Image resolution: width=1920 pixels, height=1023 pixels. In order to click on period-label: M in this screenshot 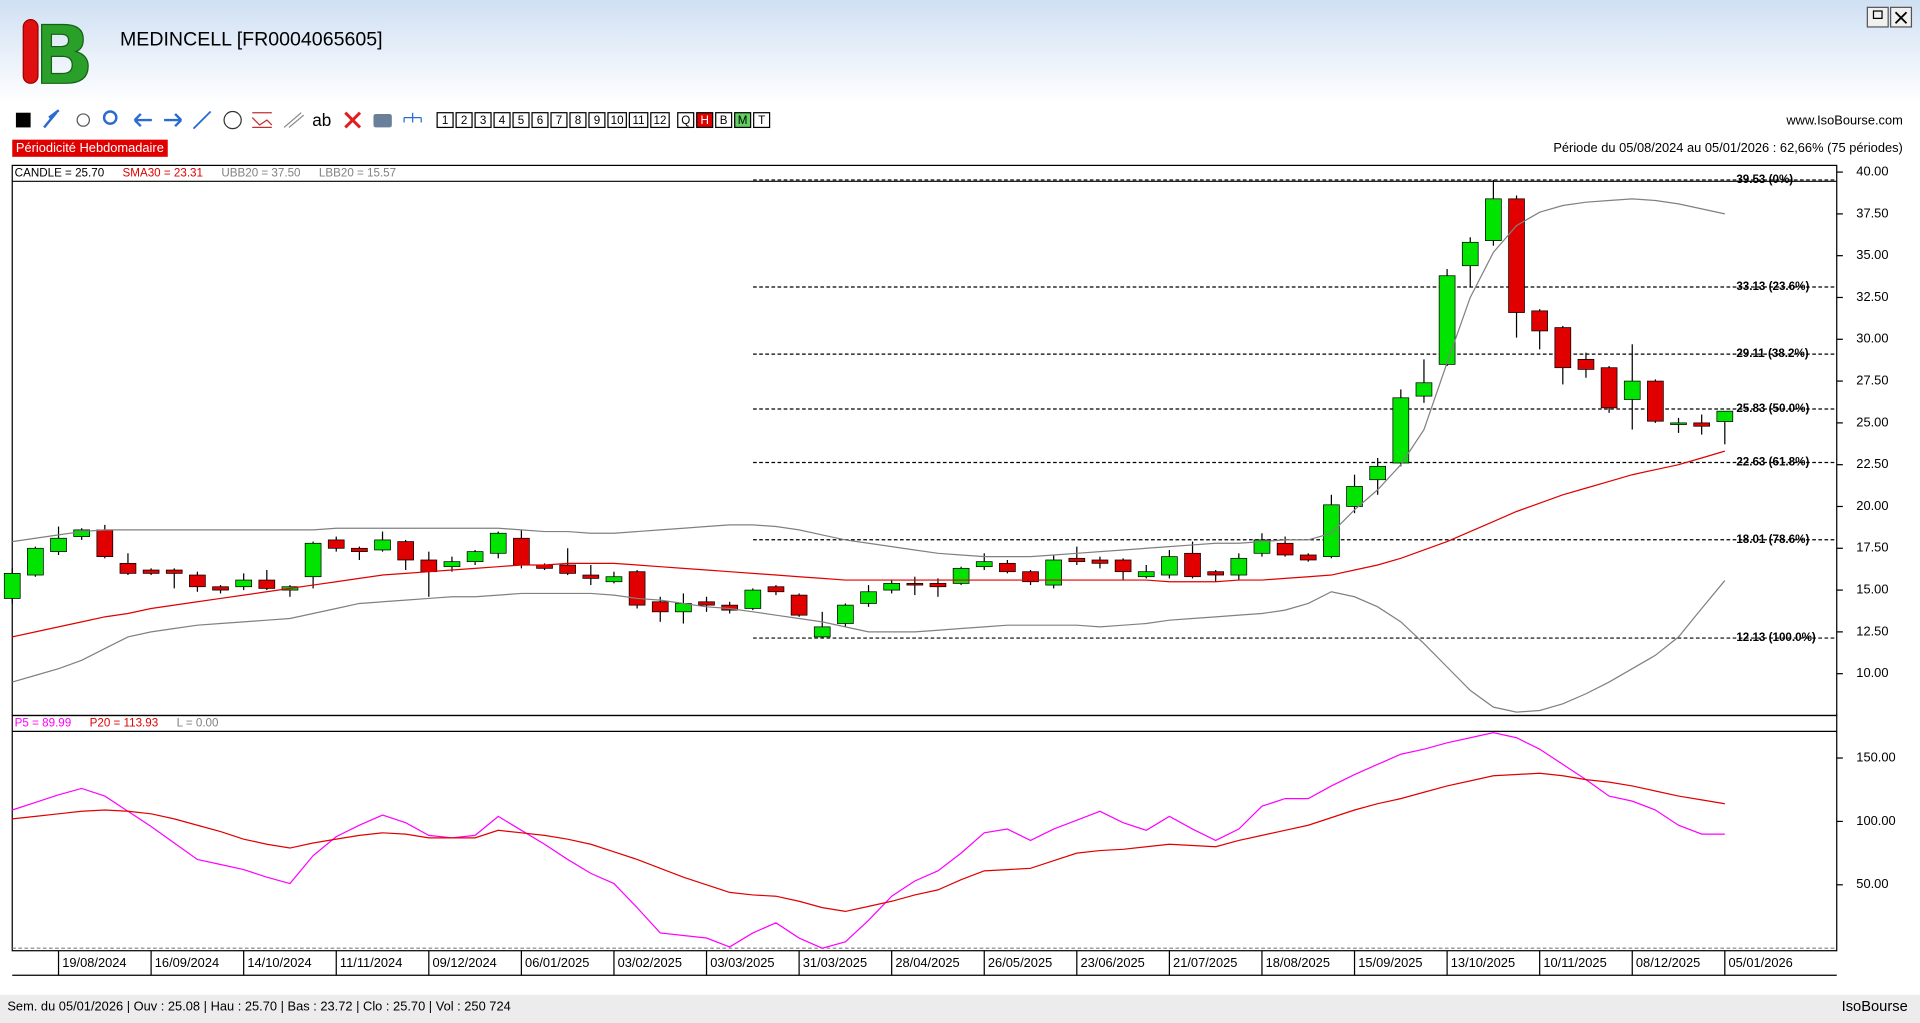, I will do `click(743, 120)`.